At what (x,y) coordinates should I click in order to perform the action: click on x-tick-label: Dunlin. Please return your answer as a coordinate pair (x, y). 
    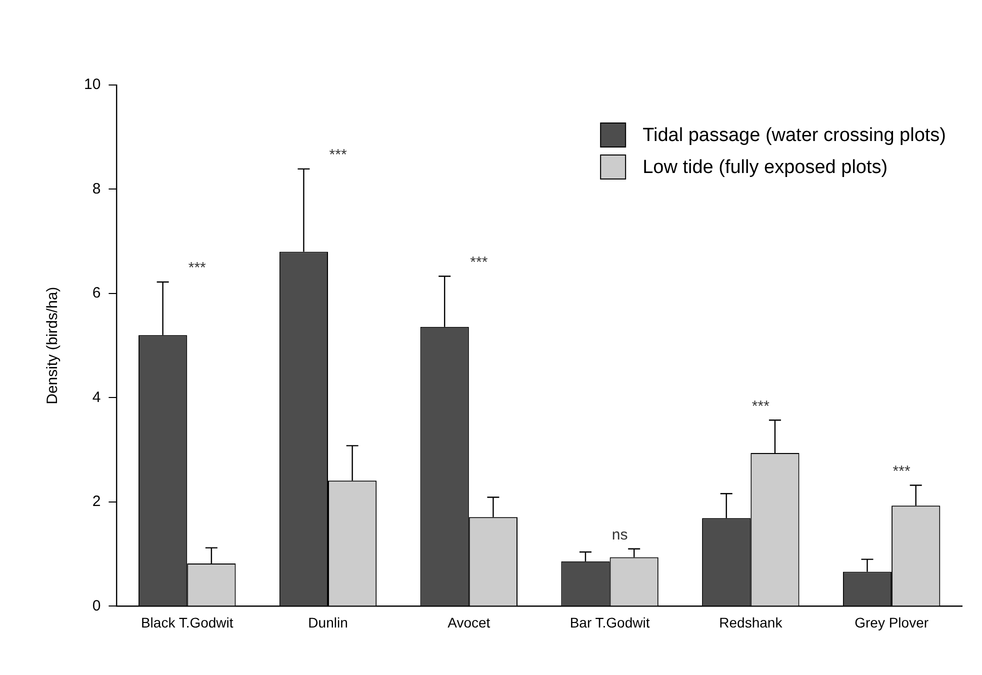
    Looking at the image, I should click on (328, 622).